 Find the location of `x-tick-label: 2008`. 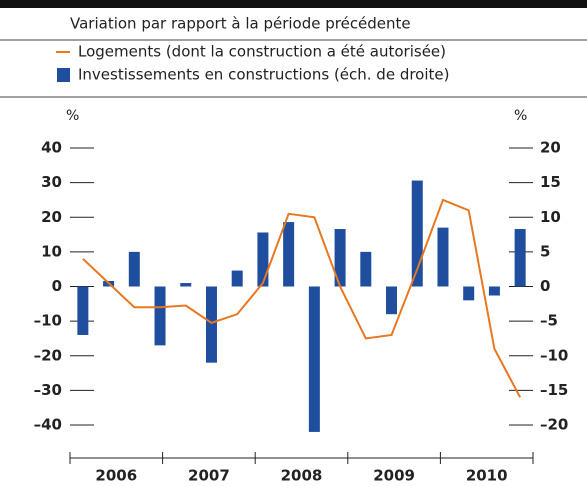

x-tick-label: 2008 is located at coordinates (302, 476).